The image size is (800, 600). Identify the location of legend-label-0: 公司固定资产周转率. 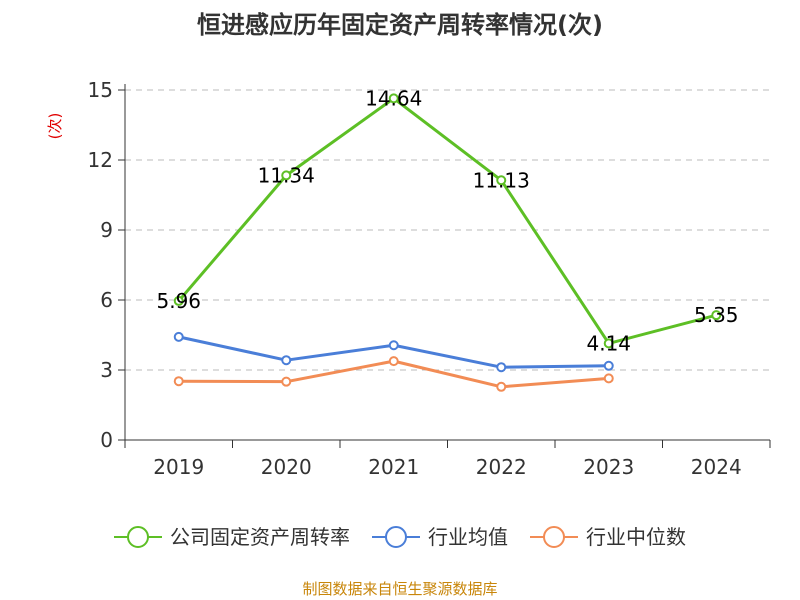
(260, 537).